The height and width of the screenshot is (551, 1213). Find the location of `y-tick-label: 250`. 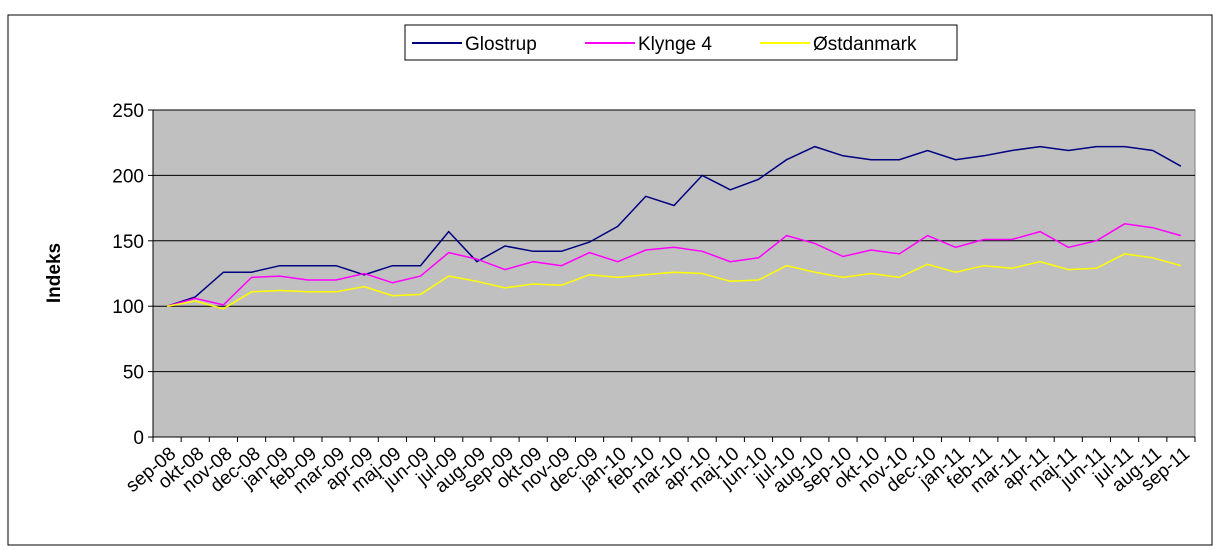

y-tick-label: 250 is located at coordinates (128, 111).